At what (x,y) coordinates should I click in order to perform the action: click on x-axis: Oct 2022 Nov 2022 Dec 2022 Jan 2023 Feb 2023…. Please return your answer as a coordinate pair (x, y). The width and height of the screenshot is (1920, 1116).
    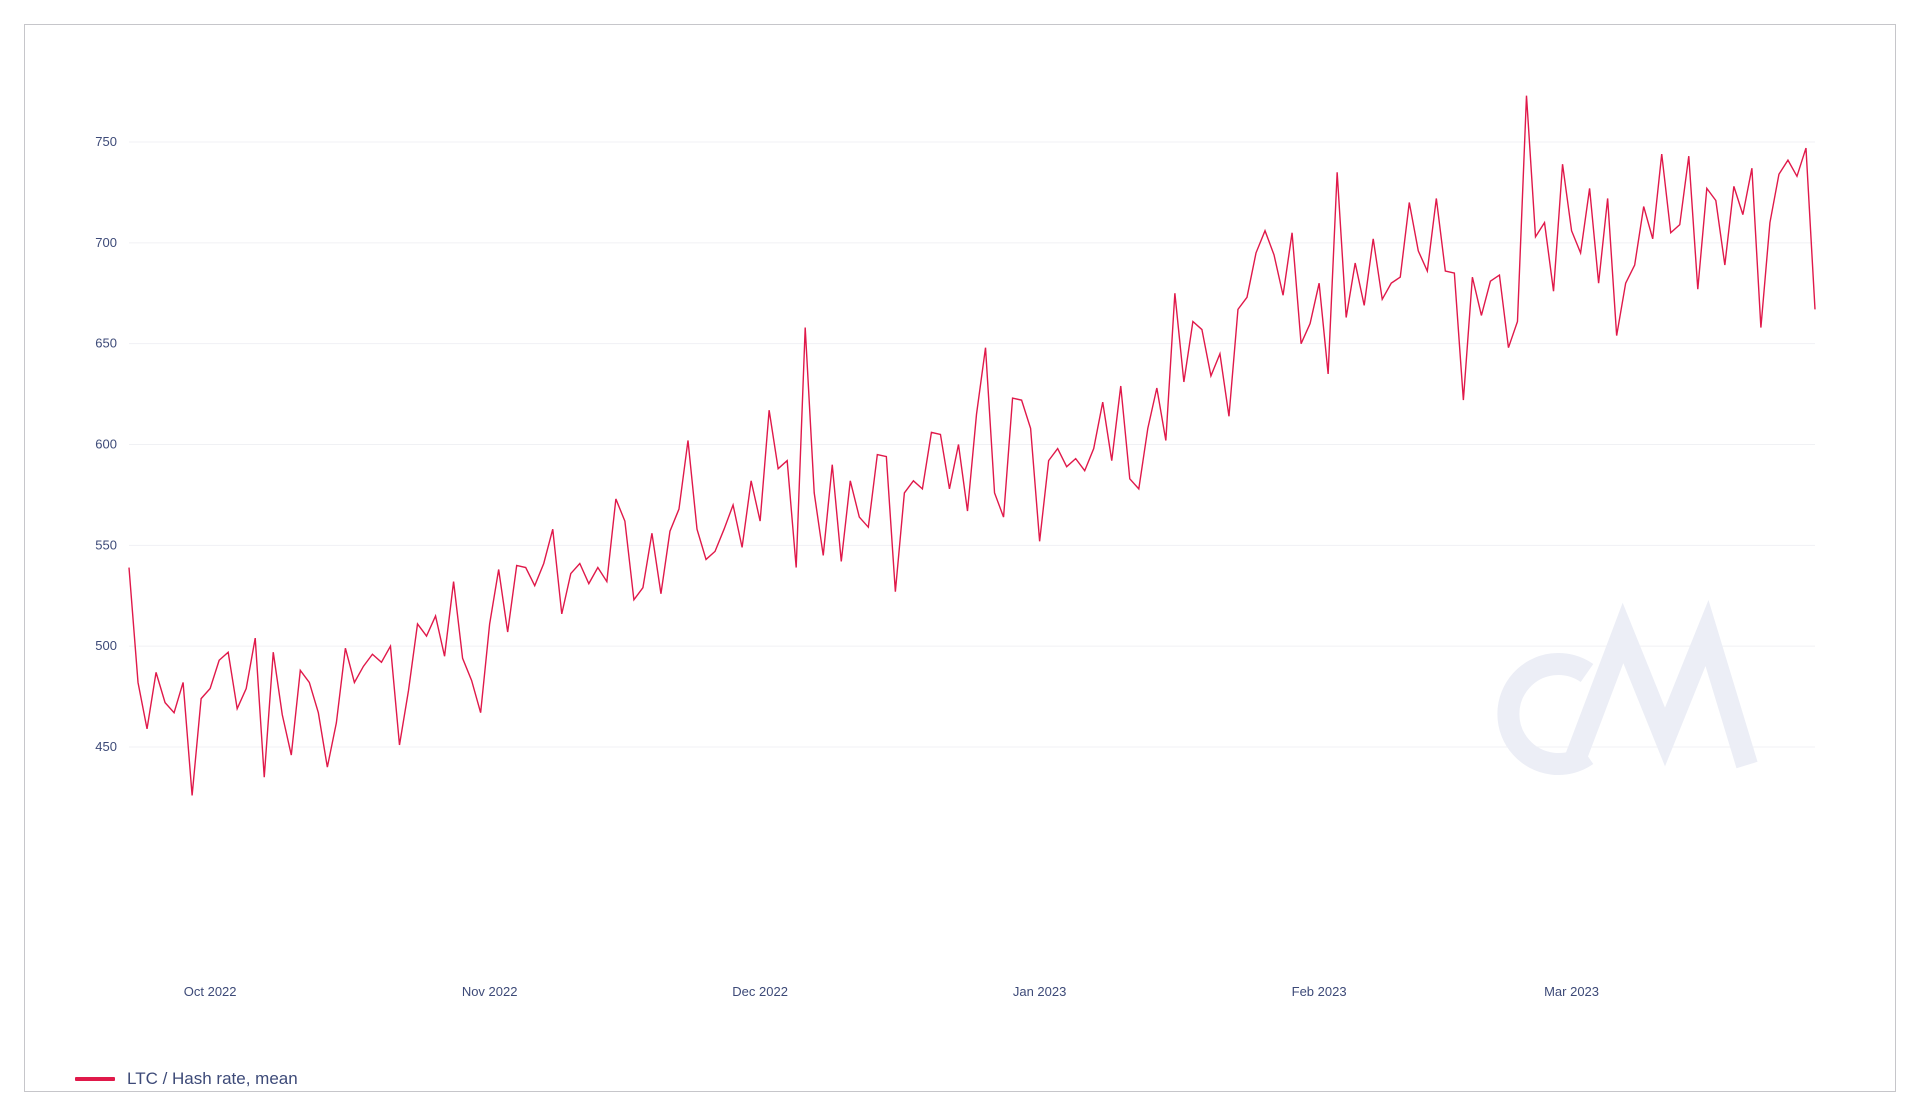
    Looking at the image, I should click on (891, 991).